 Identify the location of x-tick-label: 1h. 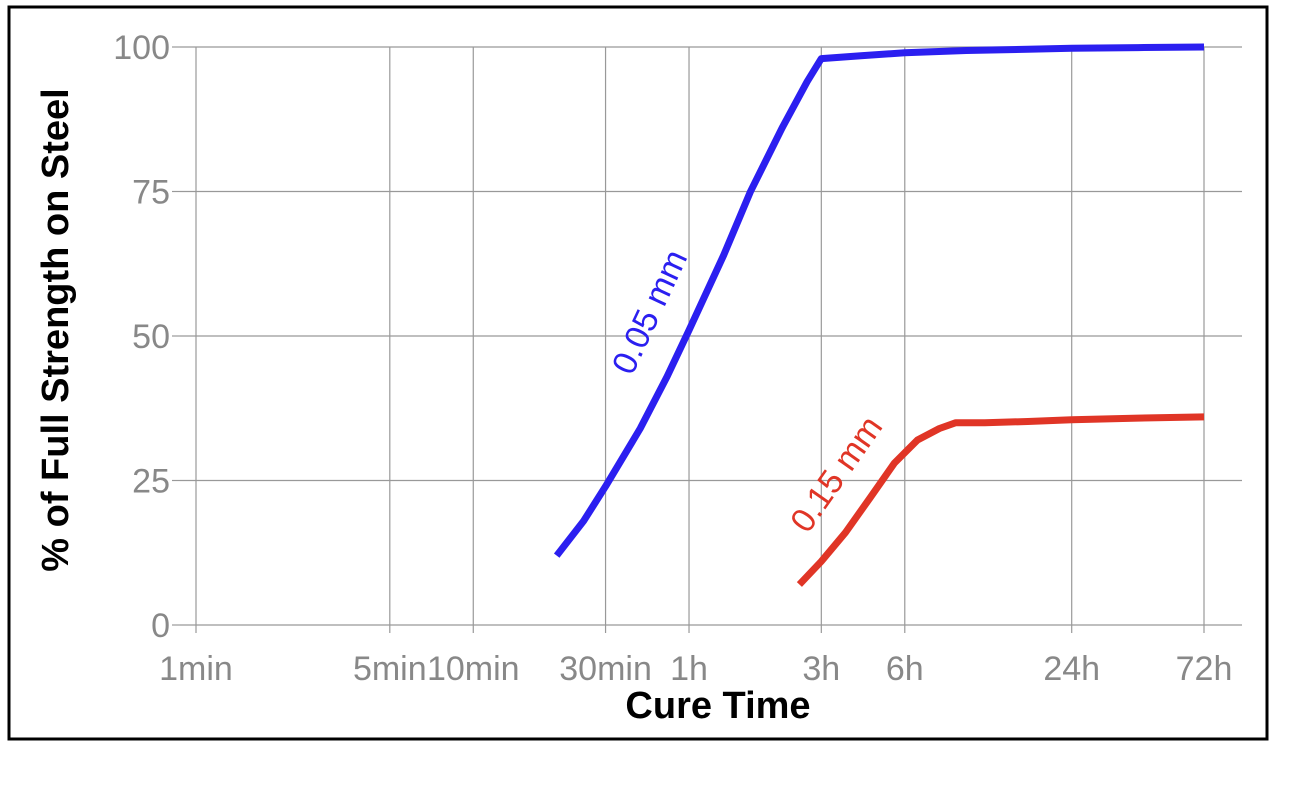
(689, 669).